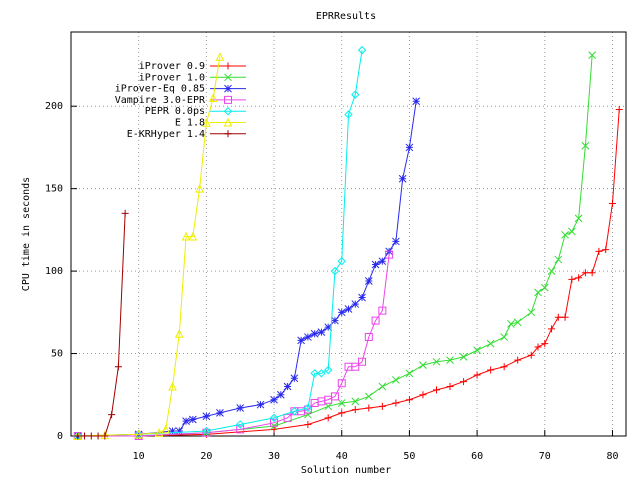  Describe the element at coordinates (166, 134) in the screenshot. I see `legend-label: E-KRHyper 1.4` at that location.